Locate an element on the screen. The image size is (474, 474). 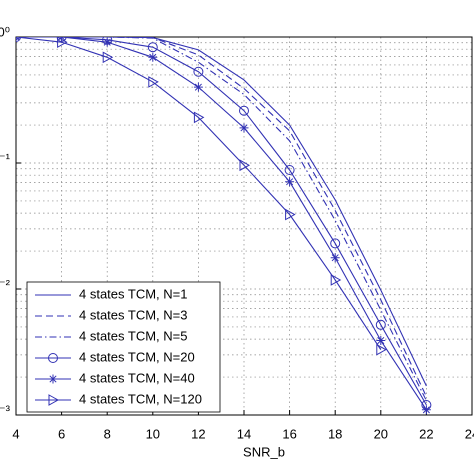
x-tick-label: 14 is located at coordinates (244, 433).